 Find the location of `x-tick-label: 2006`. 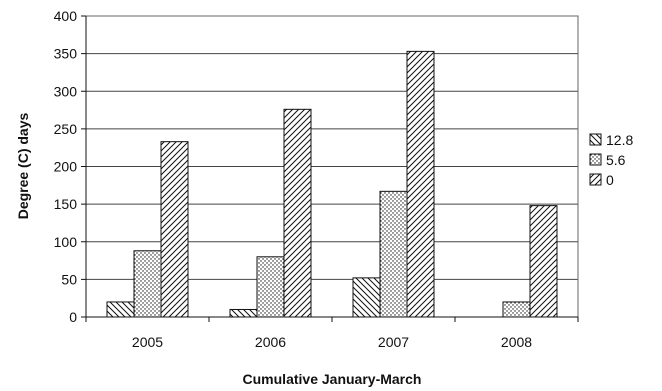

x-tick-label: 2006 is located at coordinates (270, 342).